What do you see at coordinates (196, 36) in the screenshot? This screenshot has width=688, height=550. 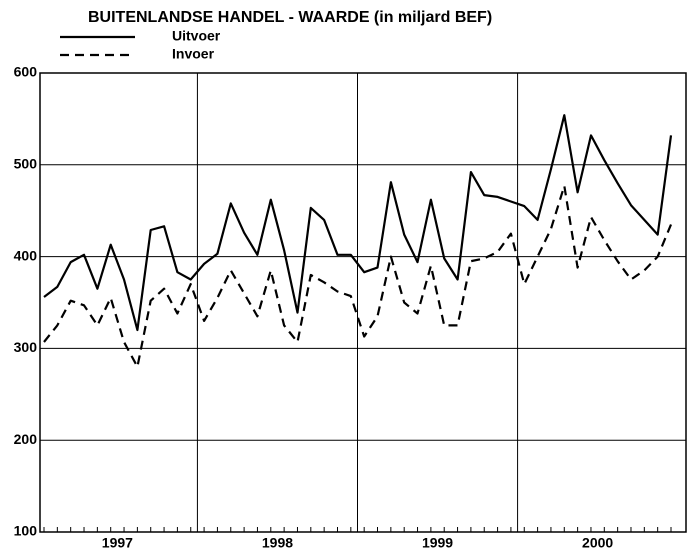 I see `legend-label: Uitvoer` at bounding box center [196, 36].